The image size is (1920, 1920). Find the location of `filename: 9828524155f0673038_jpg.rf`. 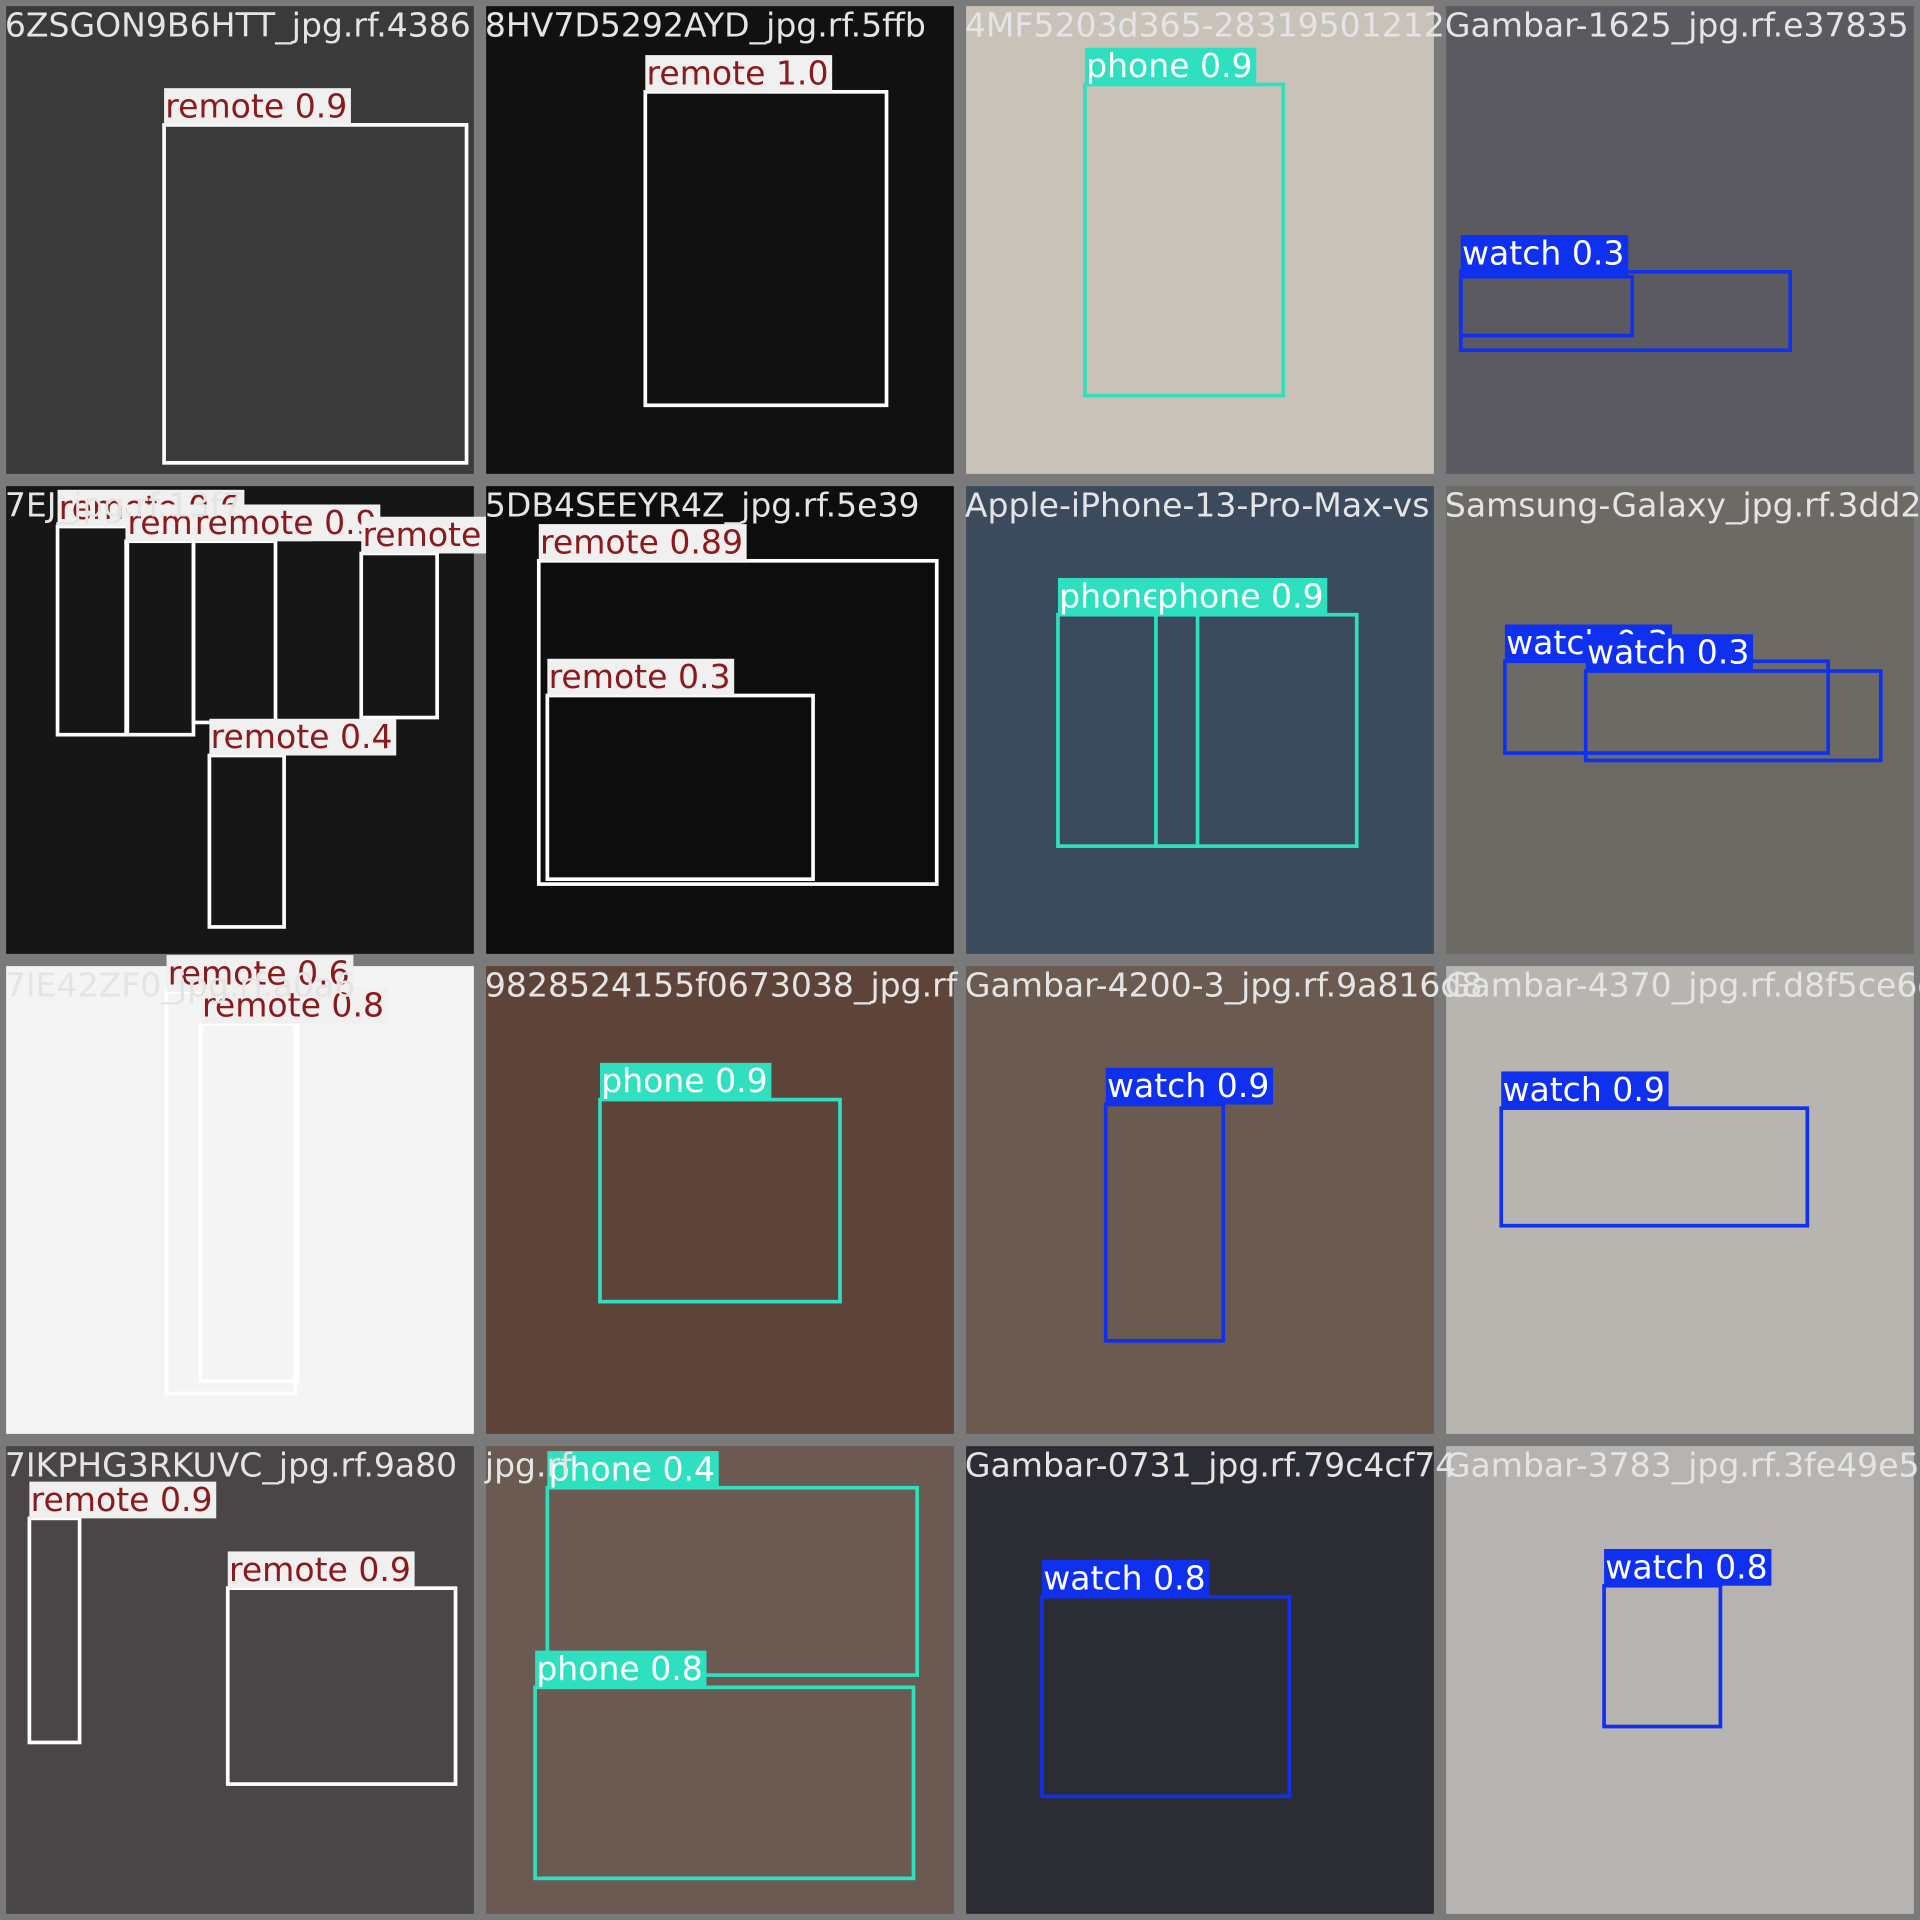

filename: 9828524155f0673038_jpg.rf is located at coordinates (722, 985).